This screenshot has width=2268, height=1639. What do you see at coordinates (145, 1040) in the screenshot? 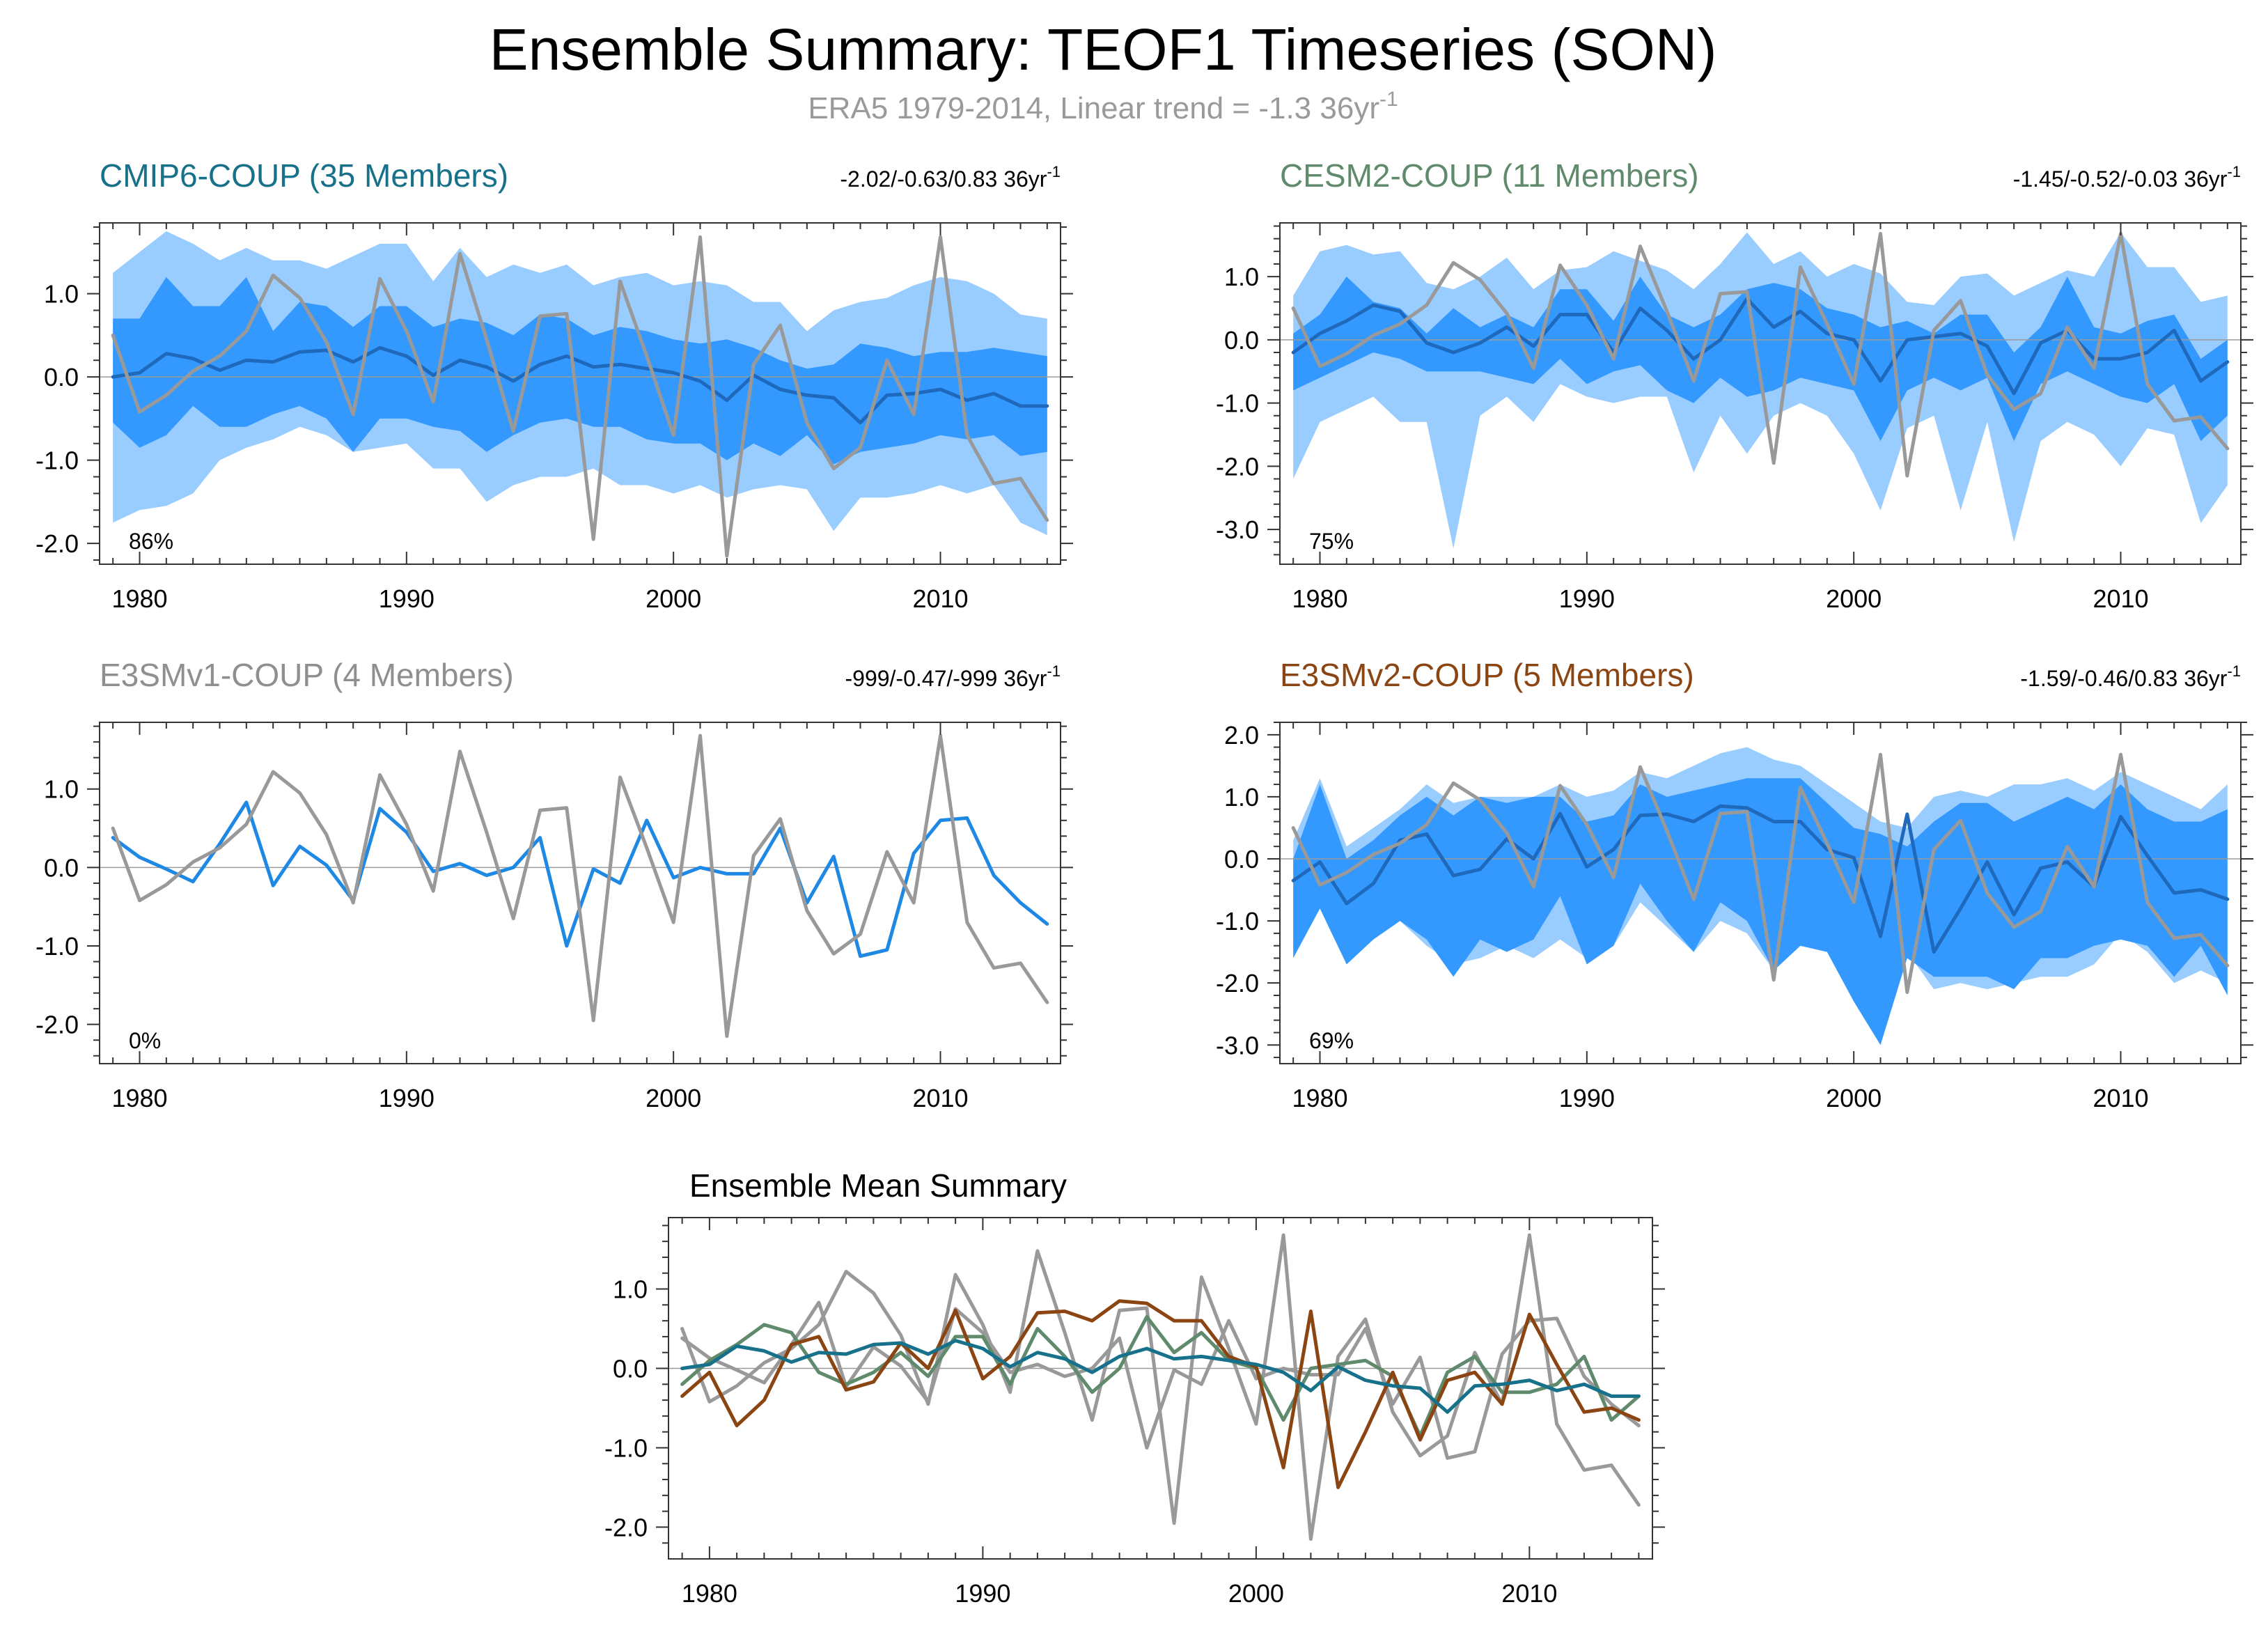
I see `percent-label: 0%` at bounding box center [145, 1040].